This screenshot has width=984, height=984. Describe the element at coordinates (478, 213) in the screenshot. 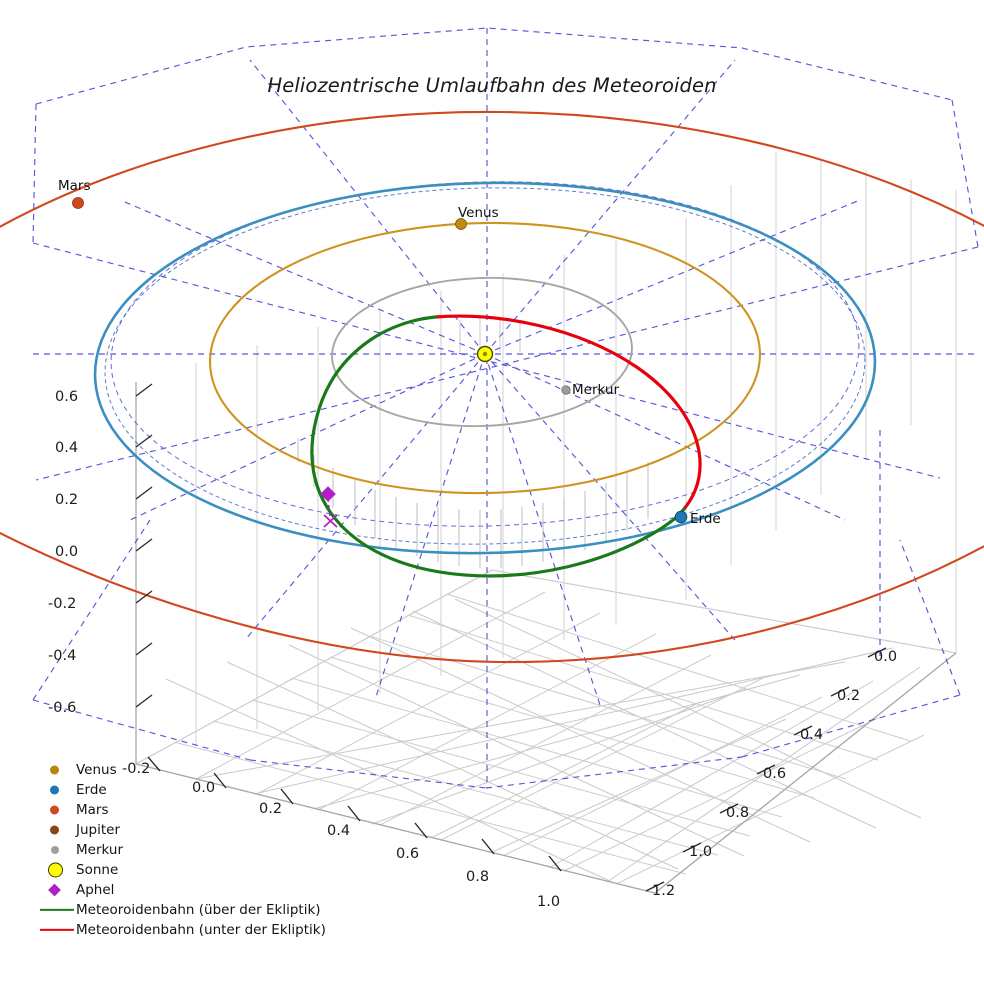

I see `venus-label: Venus` at that location.